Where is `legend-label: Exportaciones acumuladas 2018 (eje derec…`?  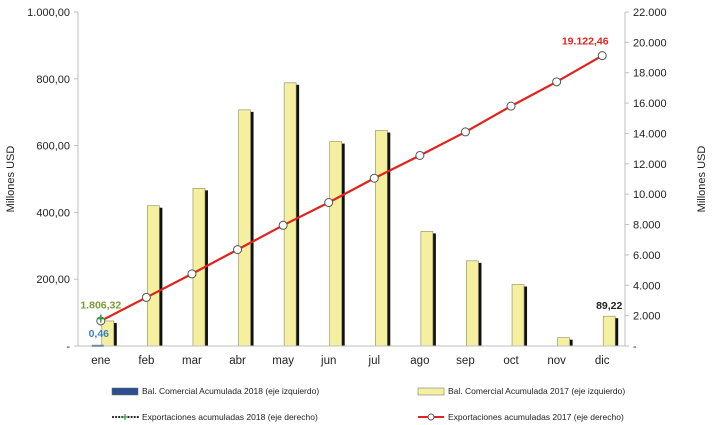
legend-label: Exportaciones acumuladas 2018 (eje derec… is located at coordinates (230, 417).